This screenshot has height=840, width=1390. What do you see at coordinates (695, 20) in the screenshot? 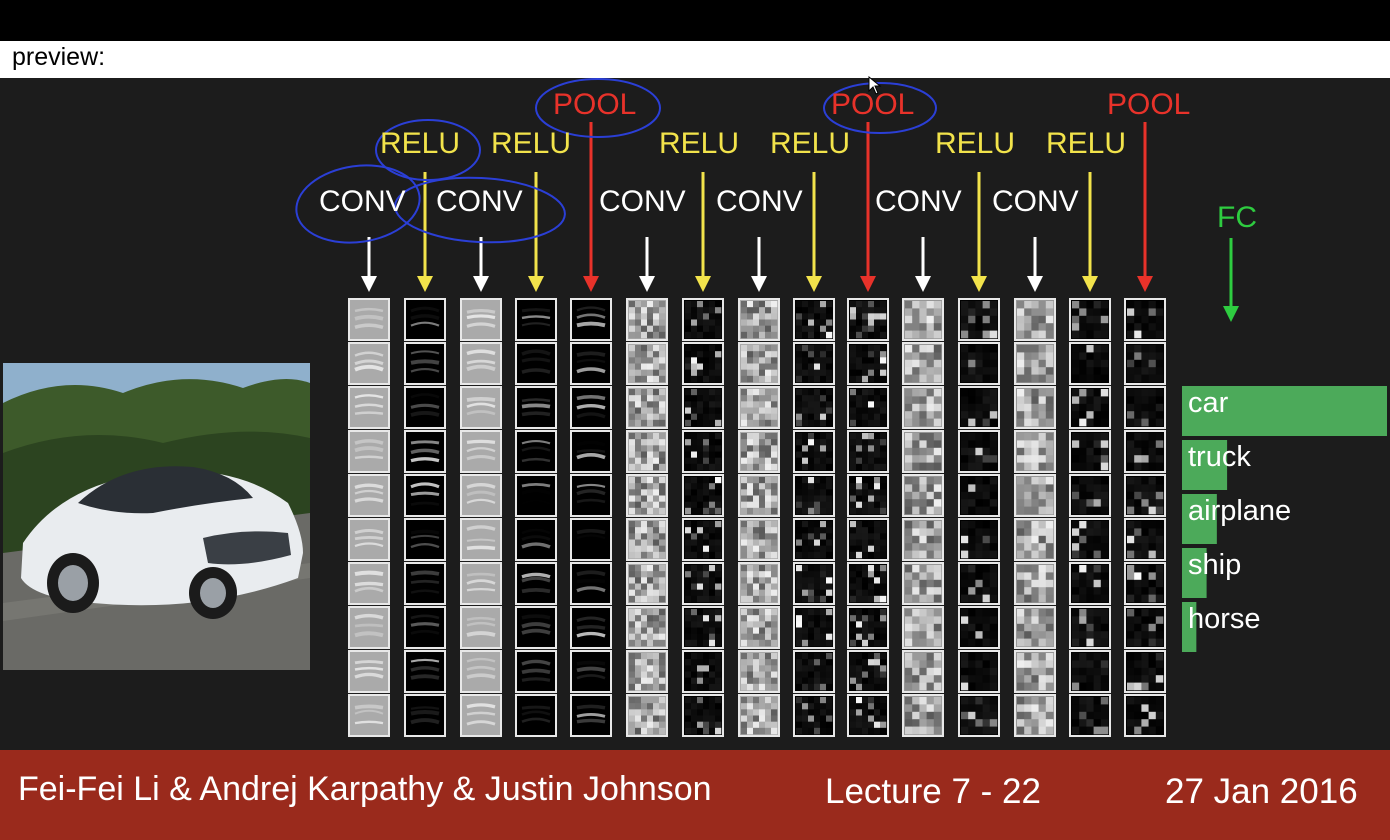
I see `top-black-bar` at bounding box center [695, 20].